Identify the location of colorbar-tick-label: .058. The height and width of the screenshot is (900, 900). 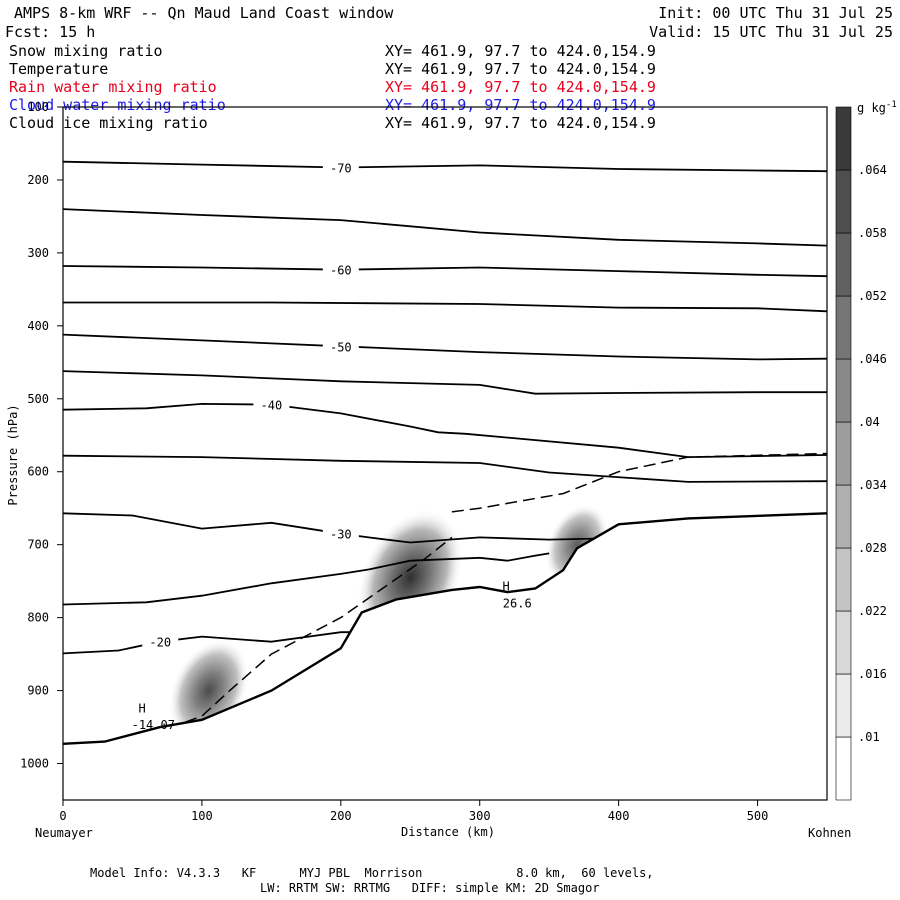
(872, 233).